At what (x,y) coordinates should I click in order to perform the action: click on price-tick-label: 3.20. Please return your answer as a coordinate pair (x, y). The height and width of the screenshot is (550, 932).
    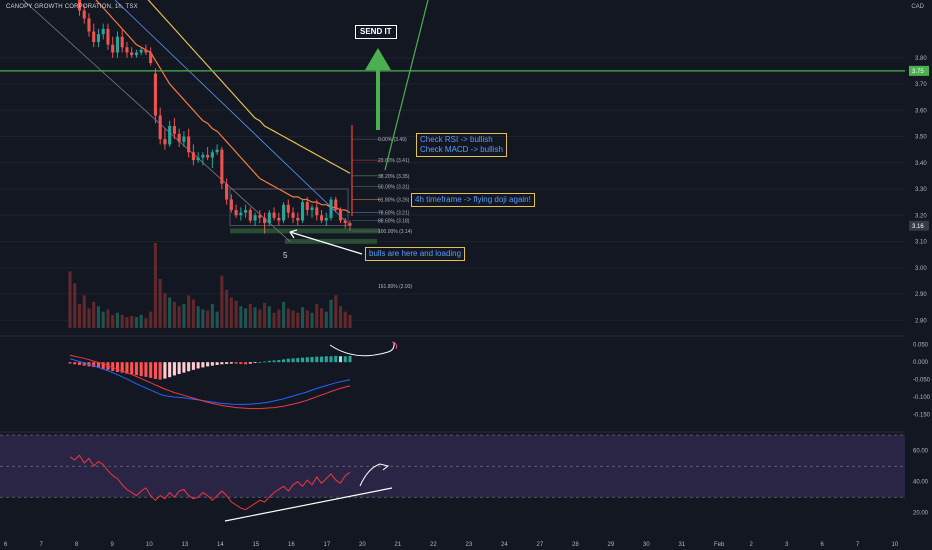
    Looking at the image, I should click on (921, 216).